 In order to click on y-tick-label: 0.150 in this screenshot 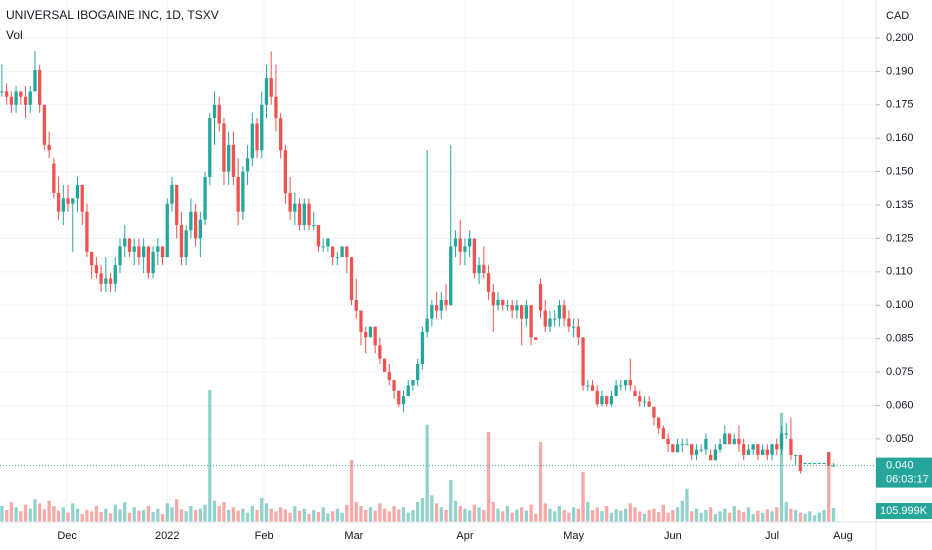, I will do `click(900, 172)`.